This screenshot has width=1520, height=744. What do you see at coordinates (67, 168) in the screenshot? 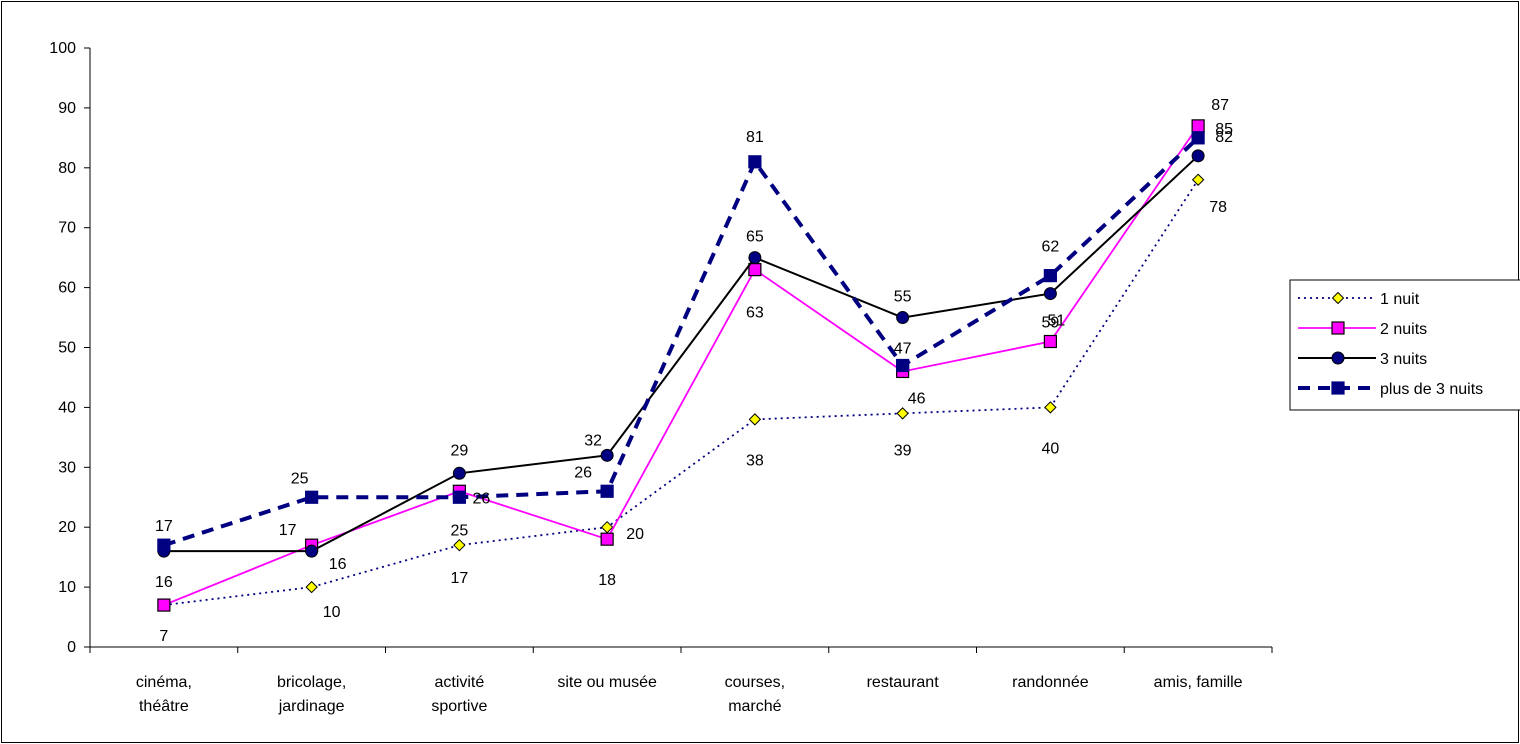
I see `y-tick-label: 80` at bounding box center [67, 168].